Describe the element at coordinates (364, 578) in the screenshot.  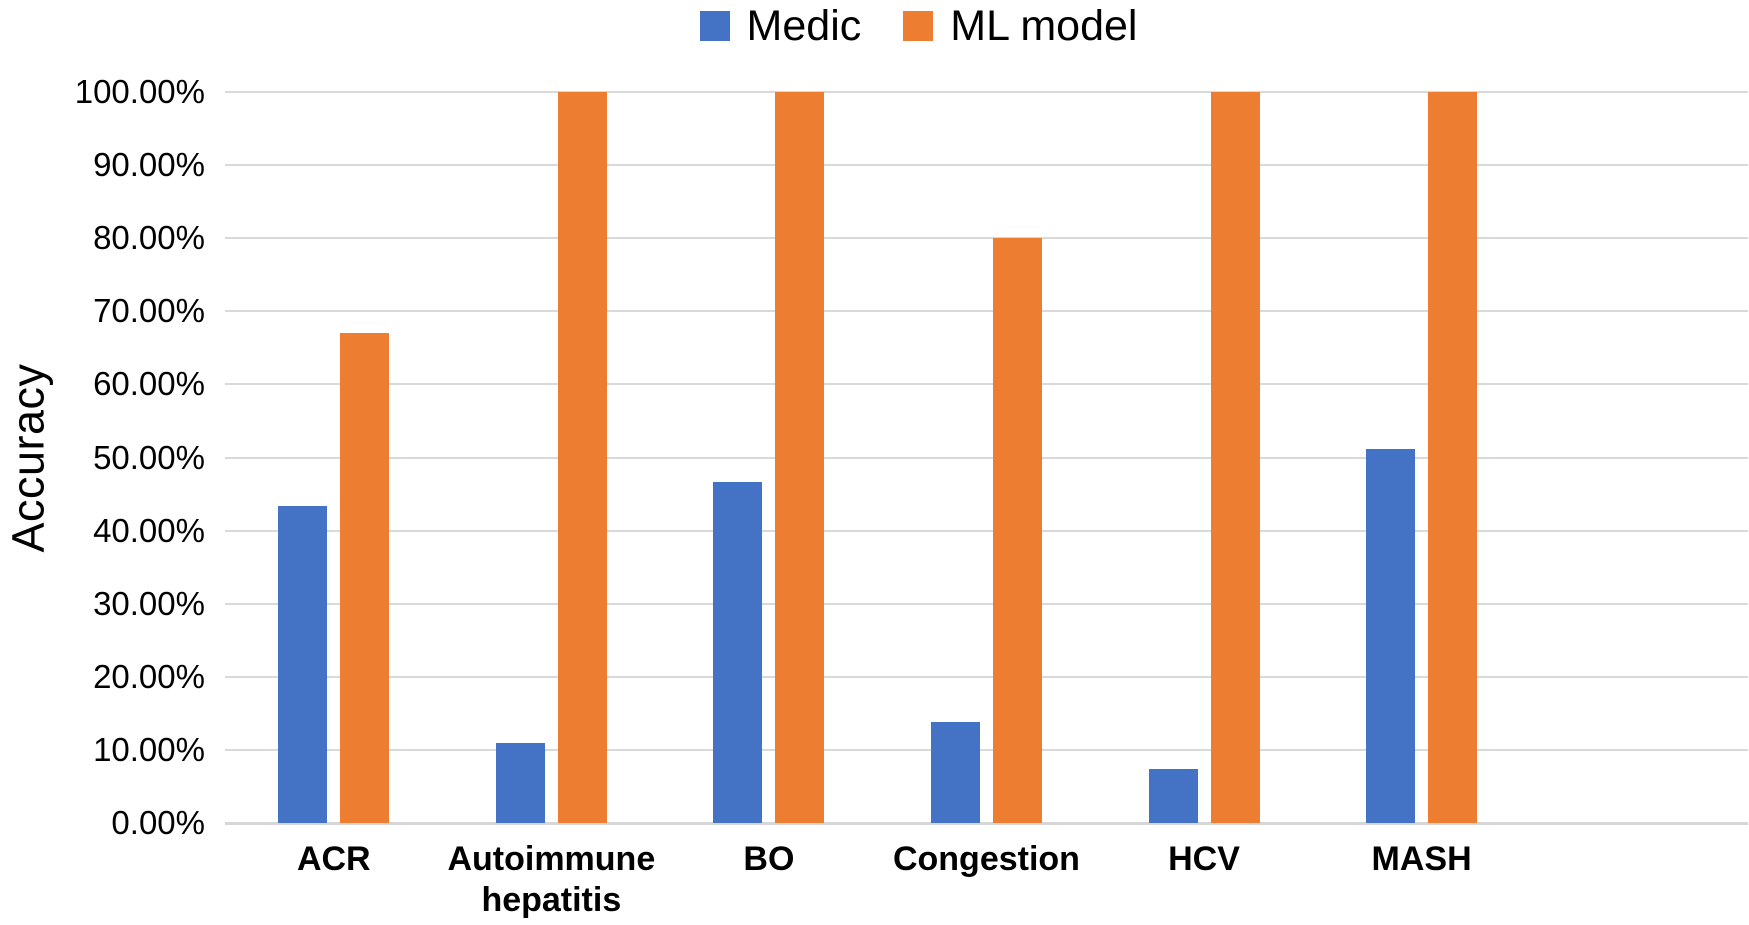
I see `bar-ml-model-acr` at that location.